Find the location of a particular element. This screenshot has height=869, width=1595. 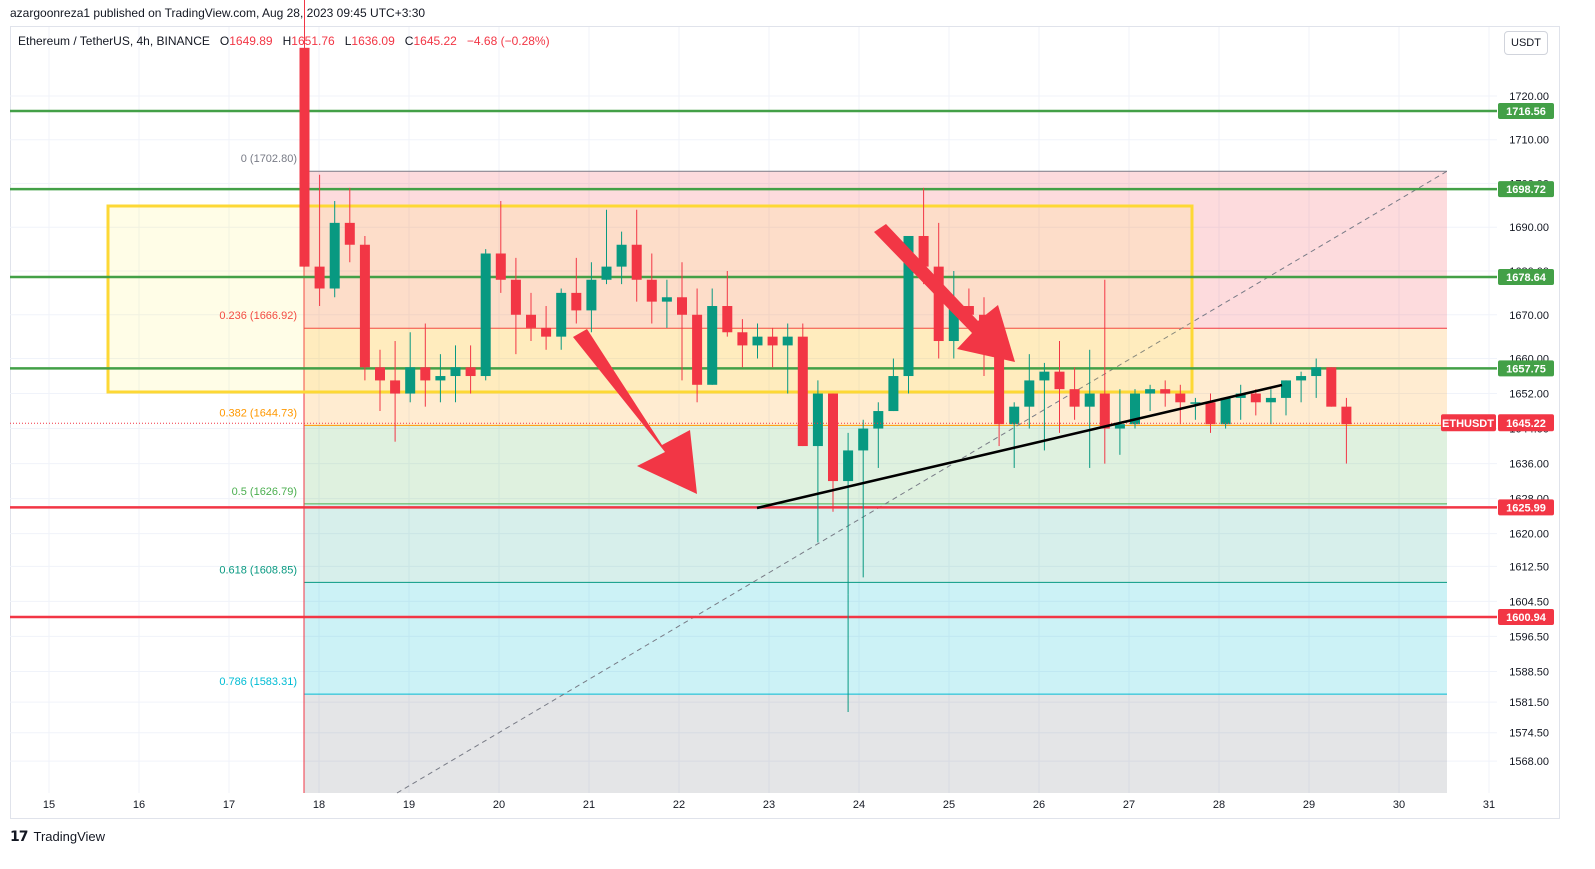

symbol-tag is located at coordinates (1468, 423).